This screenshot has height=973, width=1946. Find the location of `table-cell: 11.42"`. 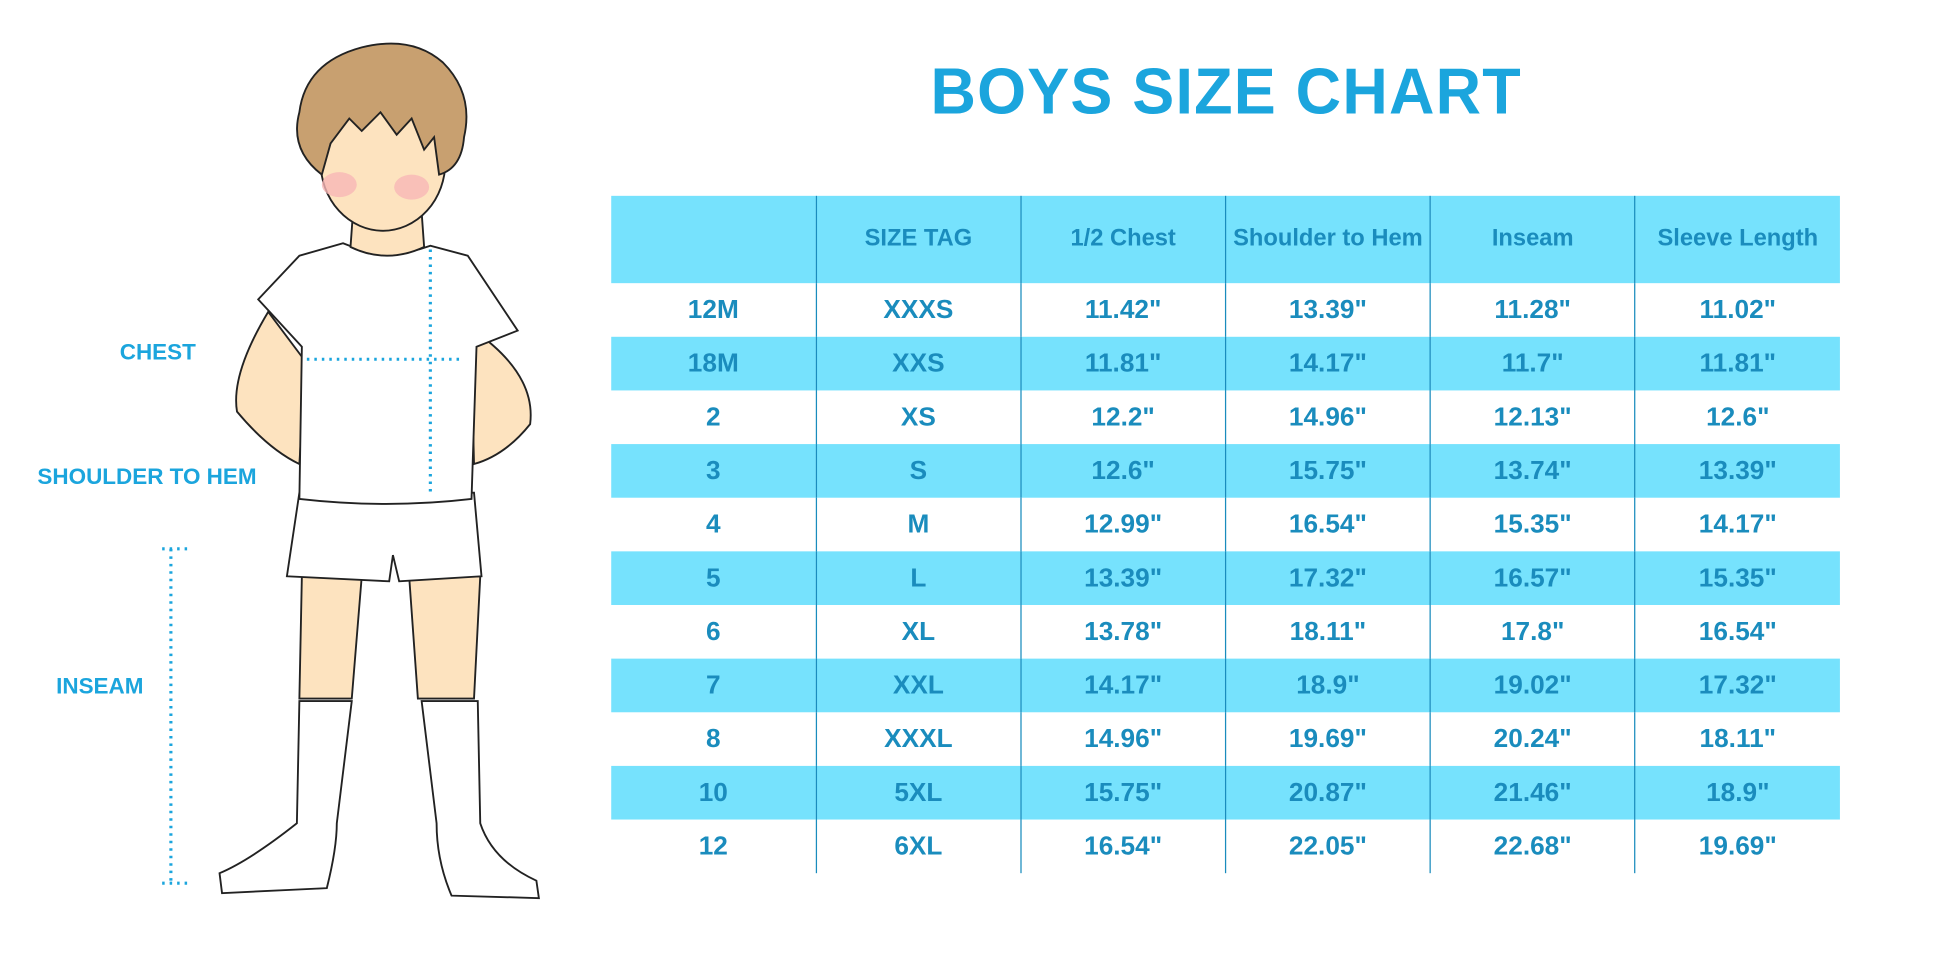

table-cell: 11.42" is located at coordinates (1123, 310).